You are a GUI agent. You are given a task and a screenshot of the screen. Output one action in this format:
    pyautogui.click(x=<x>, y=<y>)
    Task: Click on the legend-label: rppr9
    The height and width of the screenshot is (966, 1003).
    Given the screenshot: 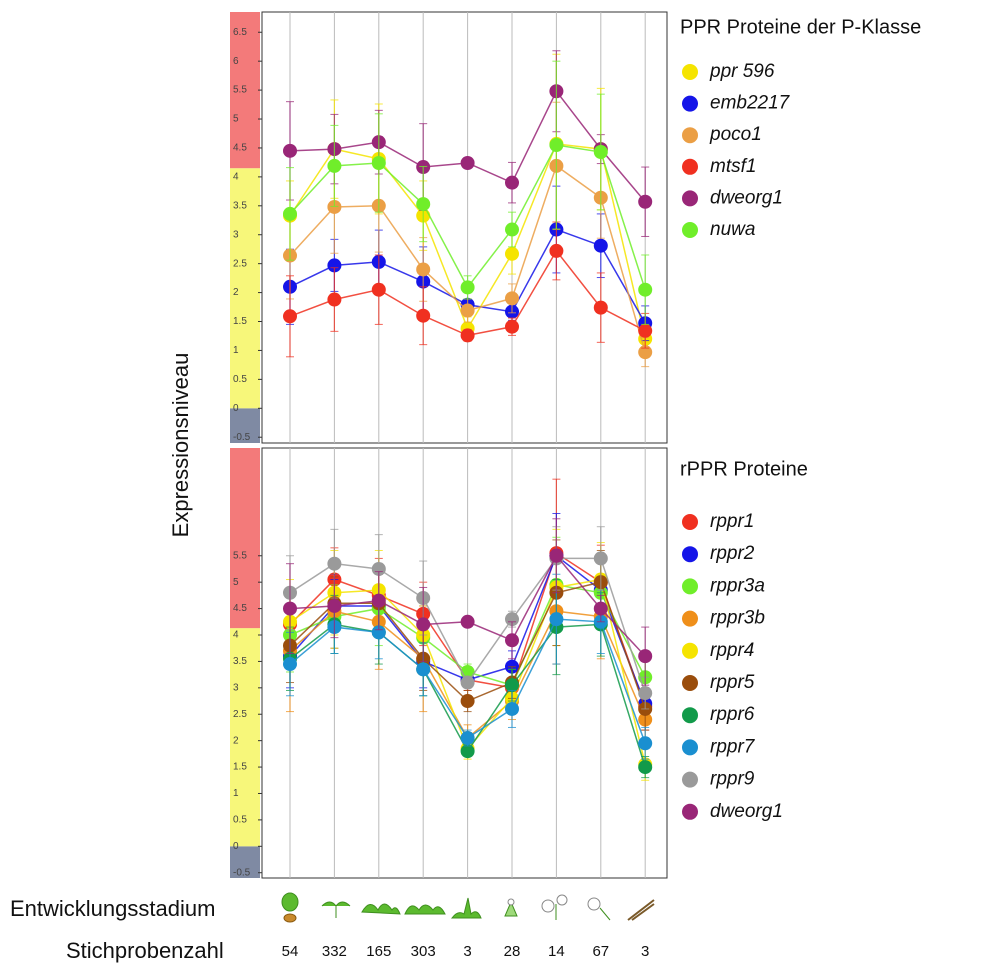 What is the action you would take?
    pyautogui.click(x=732, y=779)
    